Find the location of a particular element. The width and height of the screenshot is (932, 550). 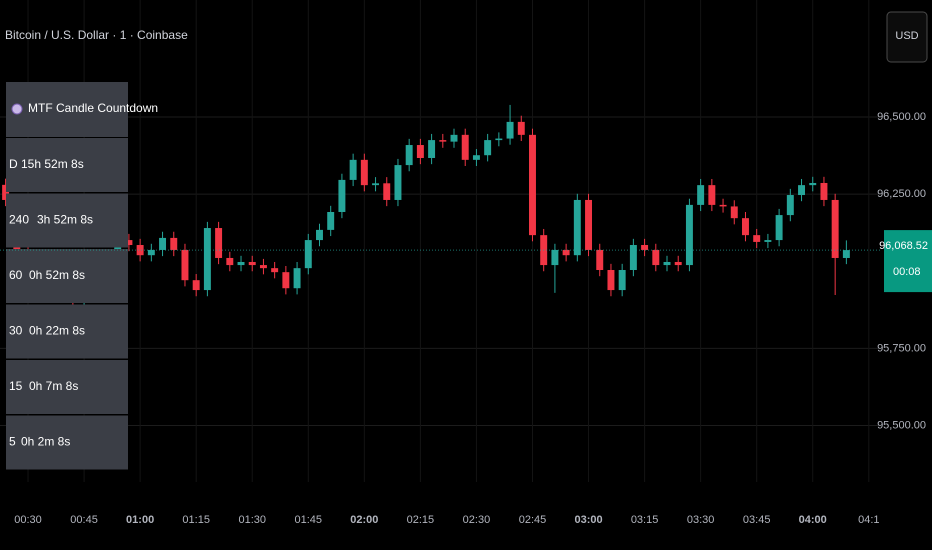

timeframe: 240 is located at coordinates (19, 220).